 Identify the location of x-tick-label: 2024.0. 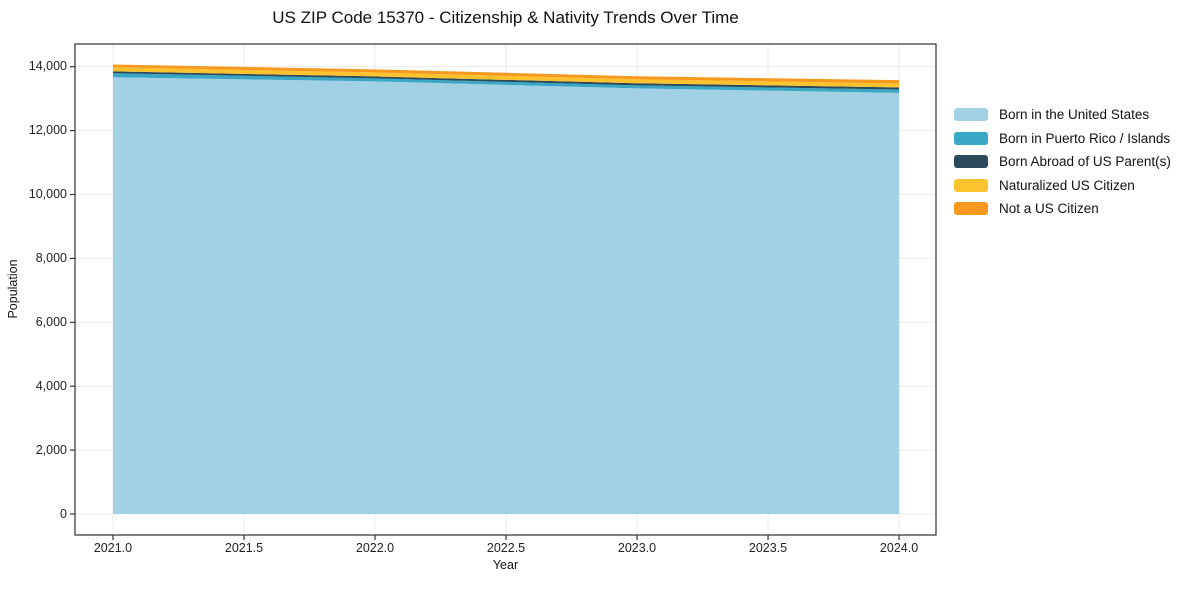
(899, 548).